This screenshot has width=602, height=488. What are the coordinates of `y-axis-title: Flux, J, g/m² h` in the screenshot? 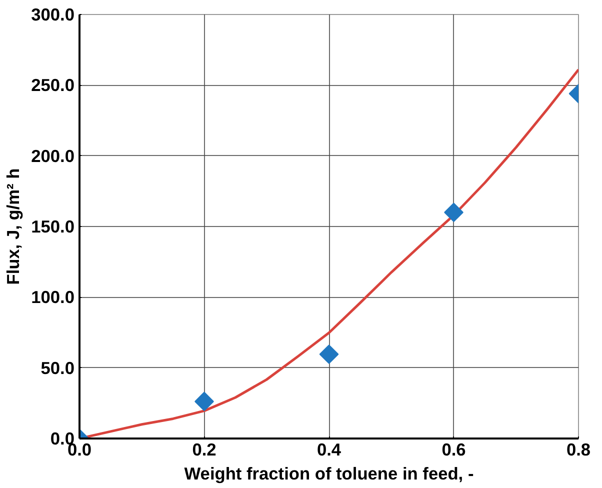 It's located at (13, 226).